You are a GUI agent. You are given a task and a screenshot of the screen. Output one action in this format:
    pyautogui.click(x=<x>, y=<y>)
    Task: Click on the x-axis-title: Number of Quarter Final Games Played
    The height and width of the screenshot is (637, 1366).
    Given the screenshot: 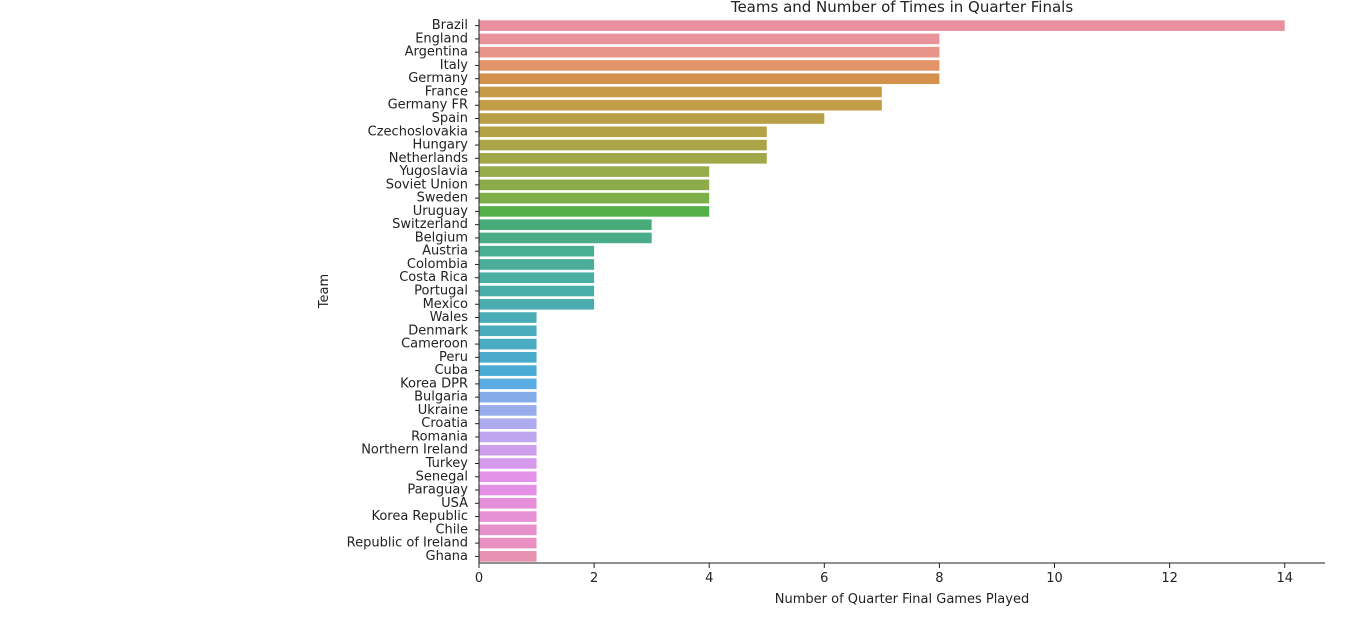 What is the action you would take?
    pyautogui.click(x=902, y=599)
    